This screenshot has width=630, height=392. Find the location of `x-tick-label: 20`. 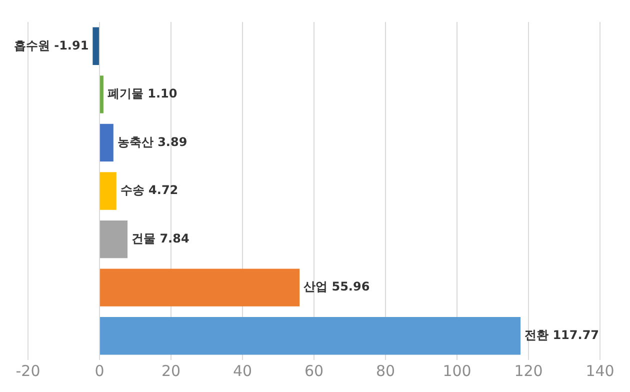

x-tick-label: 20 is located at coordinates (171, 371).